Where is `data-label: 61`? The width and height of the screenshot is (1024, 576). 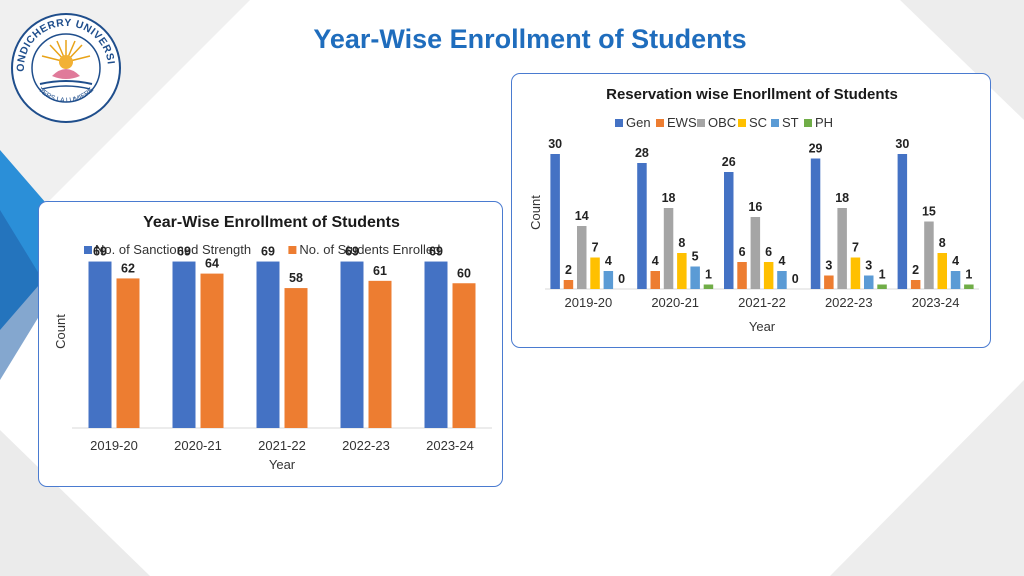
data-label: 61 is located at coordinates (380, 271).